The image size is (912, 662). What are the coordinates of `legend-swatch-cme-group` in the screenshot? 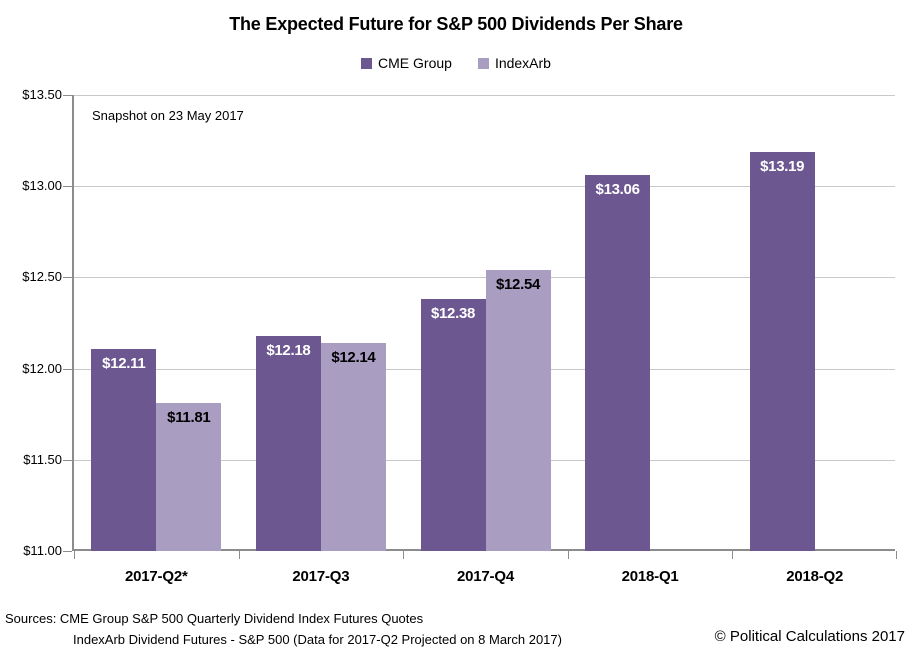 It's located at (367, 63).